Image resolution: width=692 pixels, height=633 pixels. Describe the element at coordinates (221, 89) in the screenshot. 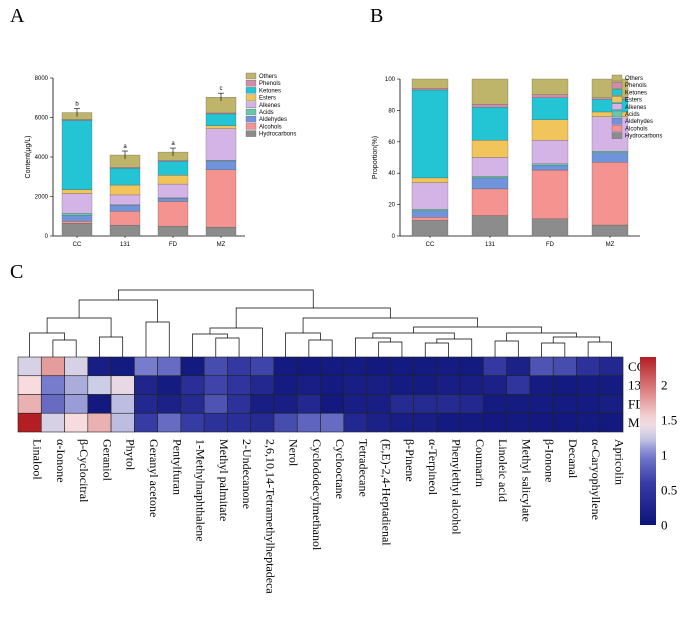

I see `significance-letter: c` at that location.